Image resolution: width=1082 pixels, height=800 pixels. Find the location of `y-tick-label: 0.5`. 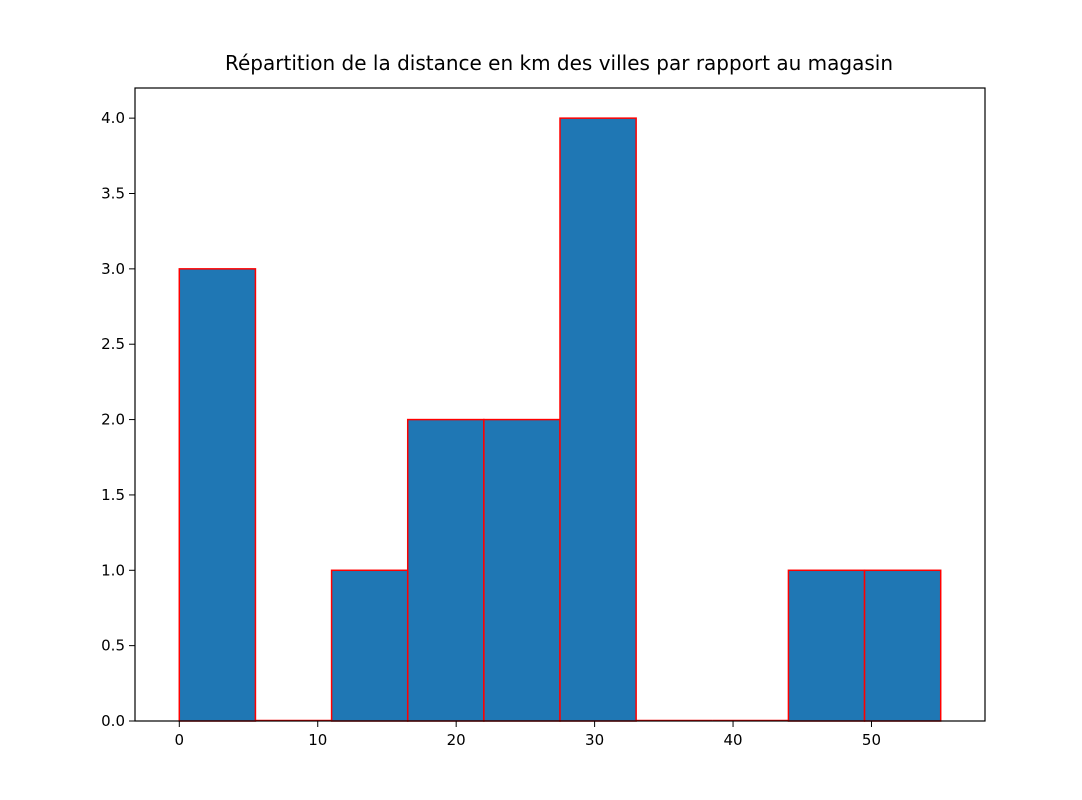

y-tick-label: 0.5 is located at coordinates (113, 646).